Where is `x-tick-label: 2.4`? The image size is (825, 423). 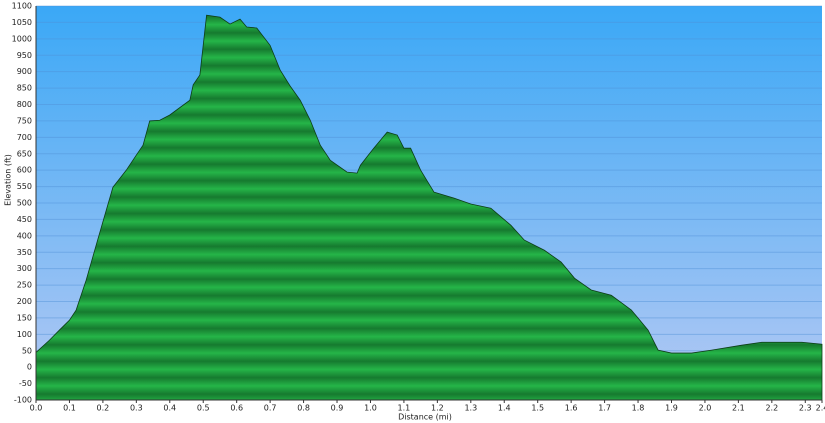 x-tick-label: 2.4 is located at coordinates (820, 408).